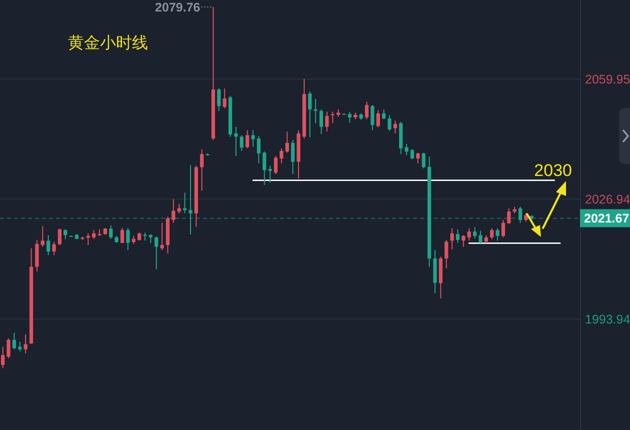 The width and height of the screenshot is (630, 430). What do you see at coordinates (607, 319) in the screenshot?
I see `y-tick-label: 1993.94` at bounding box center [607, 319].